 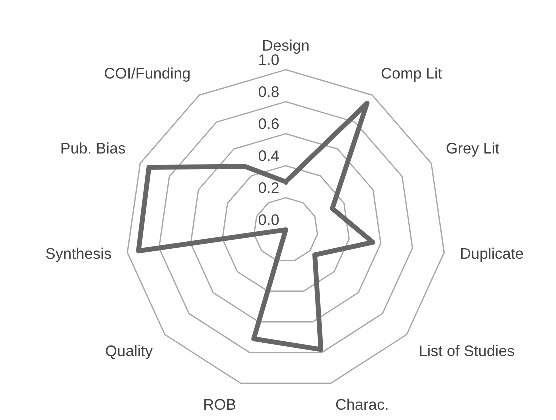 I want to click on spoke-label: COI/Funding, so click(x=147, y=75).